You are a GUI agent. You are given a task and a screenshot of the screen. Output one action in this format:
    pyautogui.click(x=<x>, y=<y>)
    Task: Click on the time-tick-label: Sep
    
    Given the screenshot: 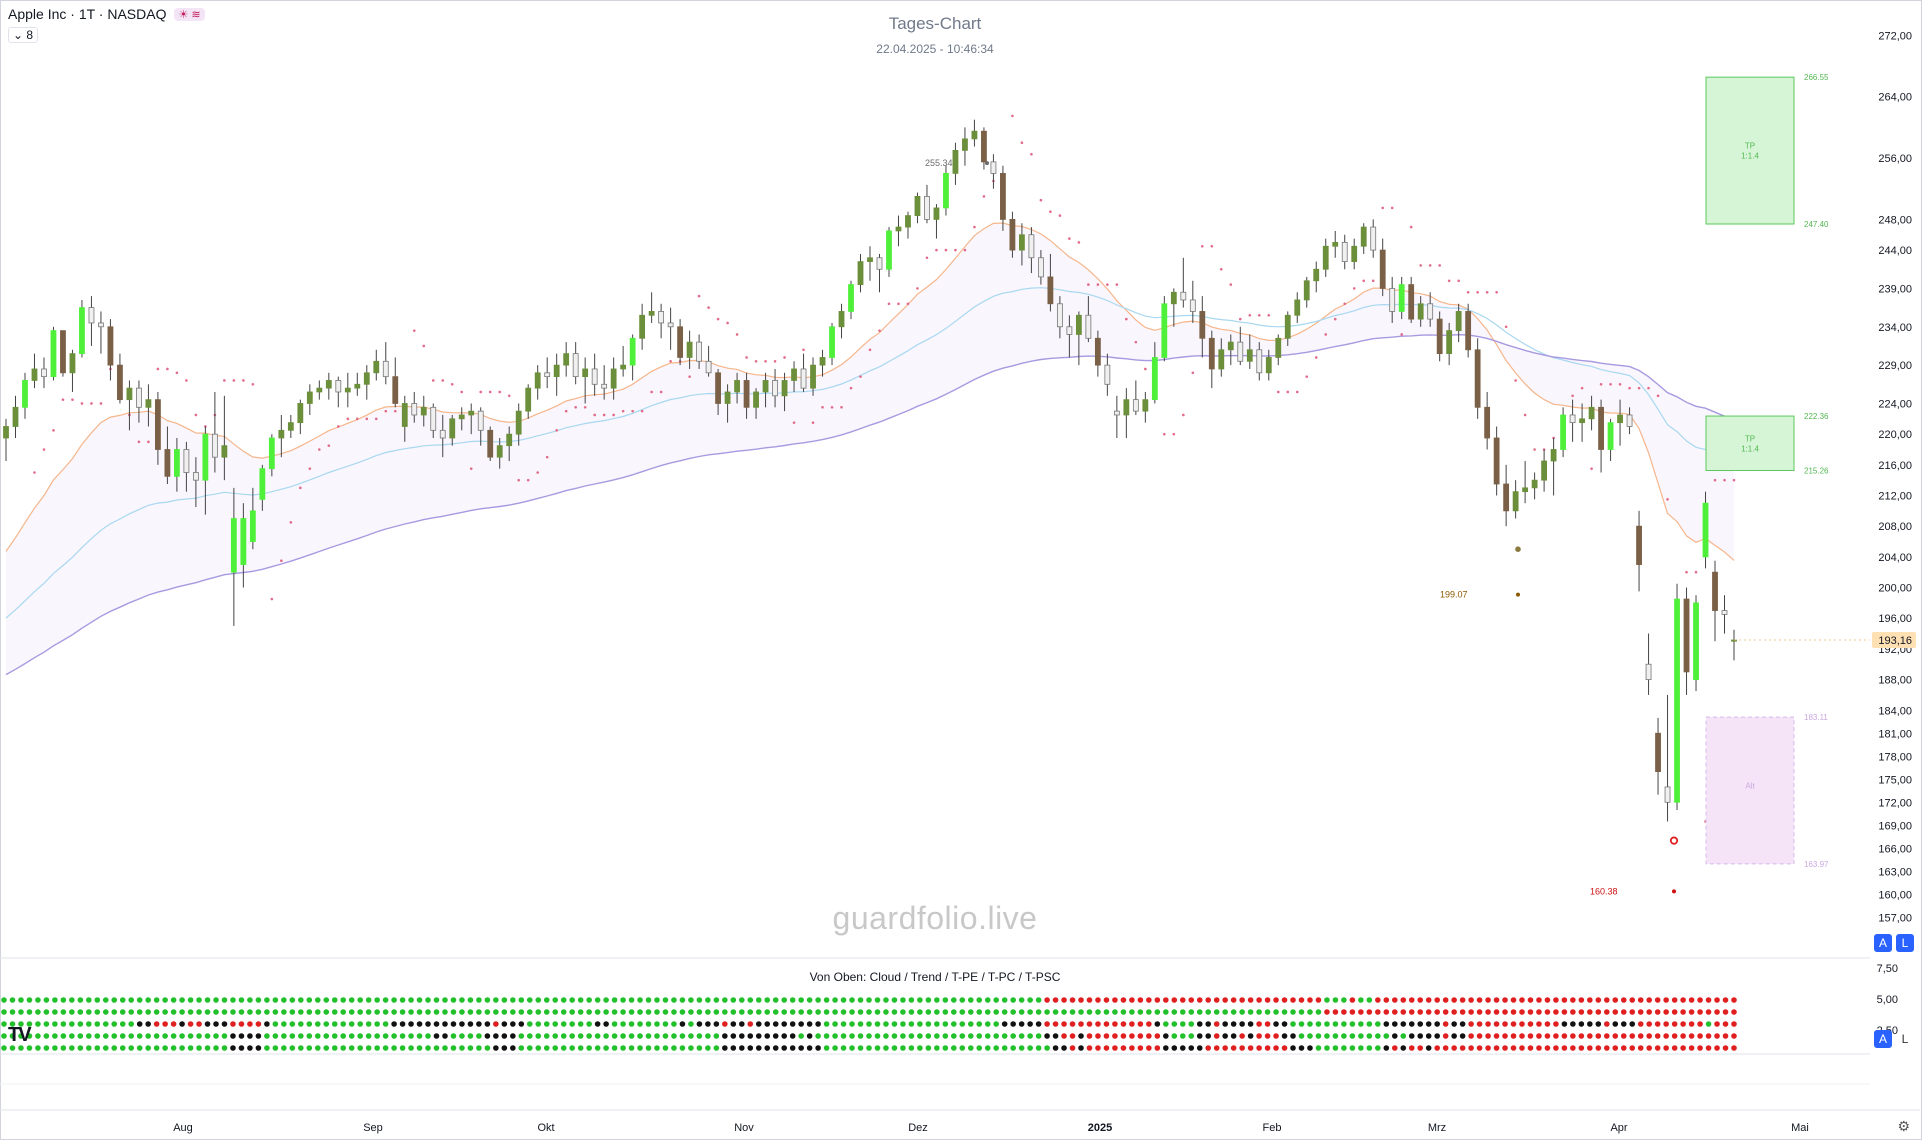 What is the action you would take?
    pyautogui.click(x=373, y=1128)
    